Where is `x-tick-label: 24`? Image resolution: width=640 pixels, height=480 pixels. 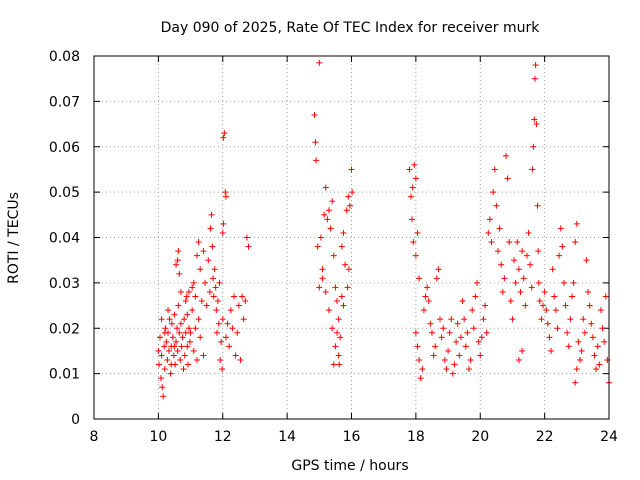
x-tick-label: 24 is located at coordinates (609, 437).